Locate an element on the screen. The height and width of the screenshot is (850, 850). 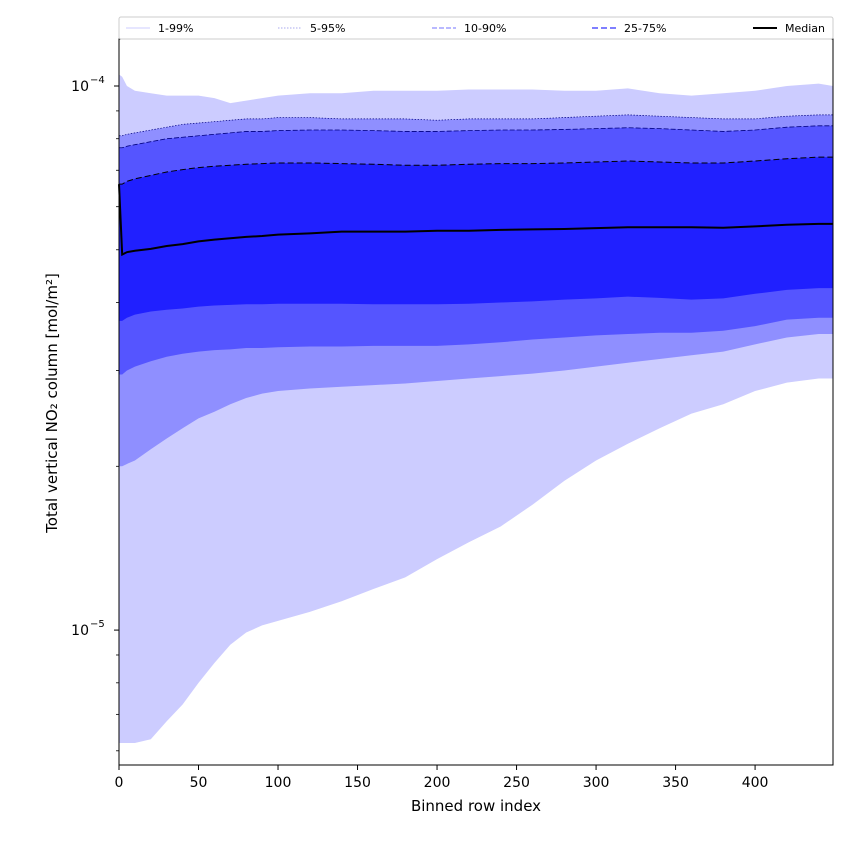
x-axis: 0 50 100 150 200 250 300 350 400 is located at coordinates (442, 778).